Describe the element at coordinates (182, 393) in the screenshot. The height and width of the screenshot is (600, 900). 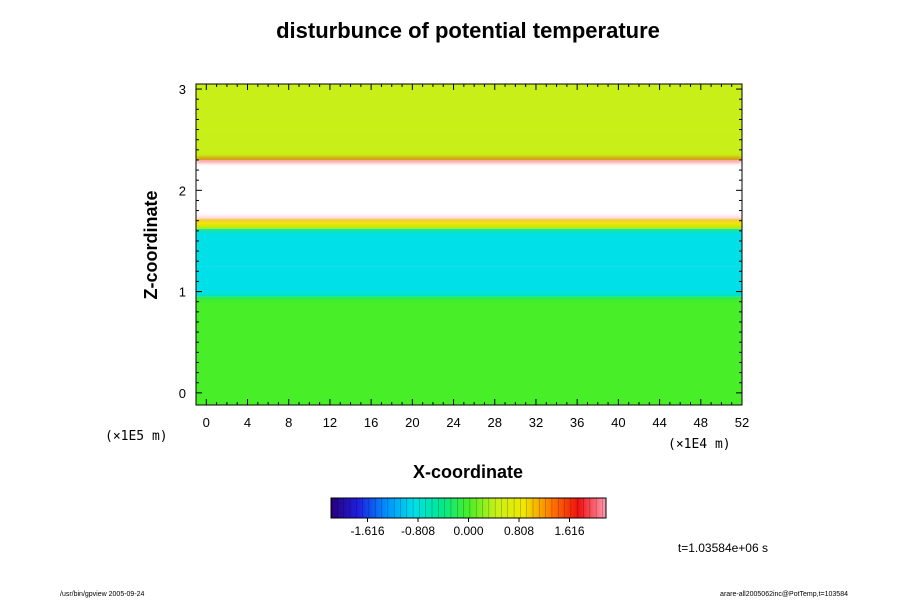
I see `y-tick-label: 0` at that location.